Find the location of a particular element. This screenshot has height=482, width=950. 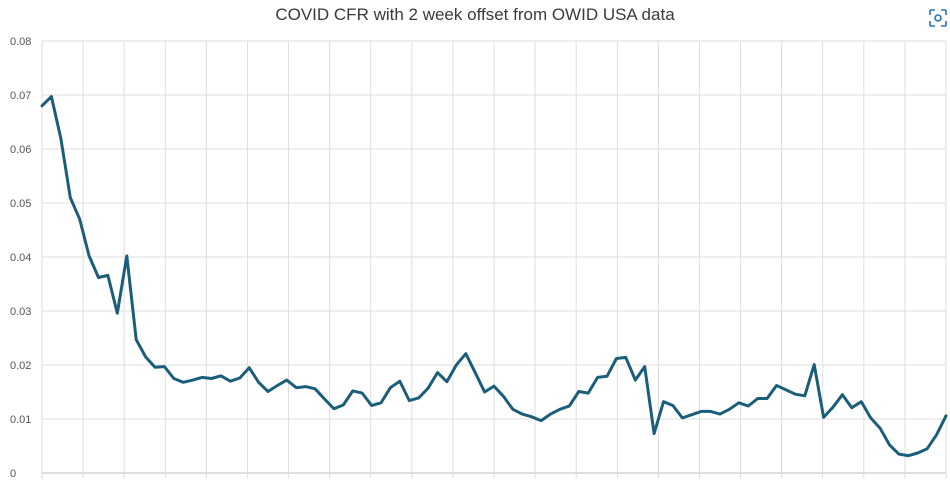

y-tick-label: 0.07 is located at coordinates (20, 96).